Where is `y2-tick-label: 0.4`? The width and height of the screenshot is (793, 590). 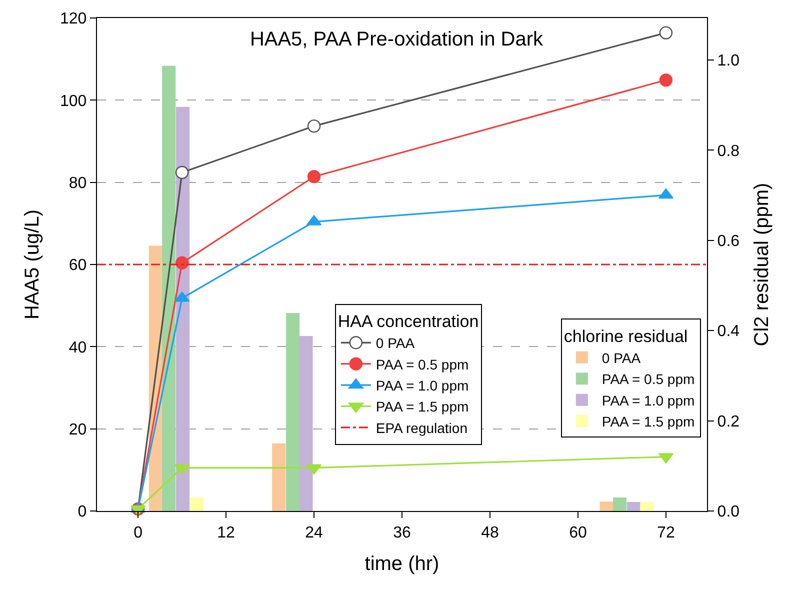
y2-tick-label: 0.4 is located at coordinates (728, 331).